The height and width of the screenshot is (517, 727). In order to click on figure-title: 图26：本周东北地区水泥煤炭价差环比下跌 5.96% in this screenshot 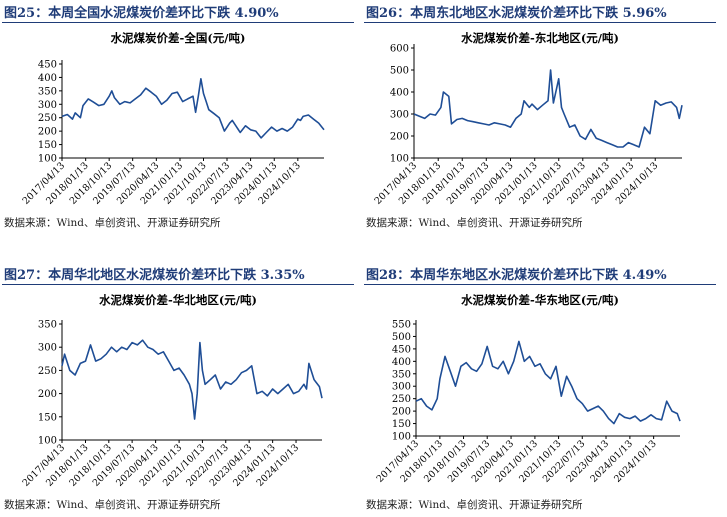, I will do `click(516, 13)`.